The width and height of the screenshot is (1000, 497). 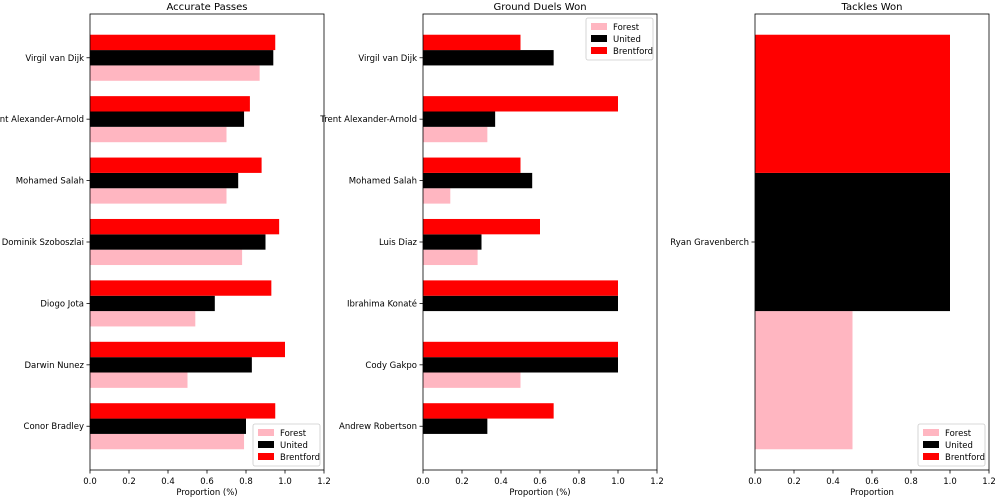 What do you see at coordinates (488, 411) in the screenshot?
I see `bar-brentford-andrew-robertson` at bounding box center [488, 411].